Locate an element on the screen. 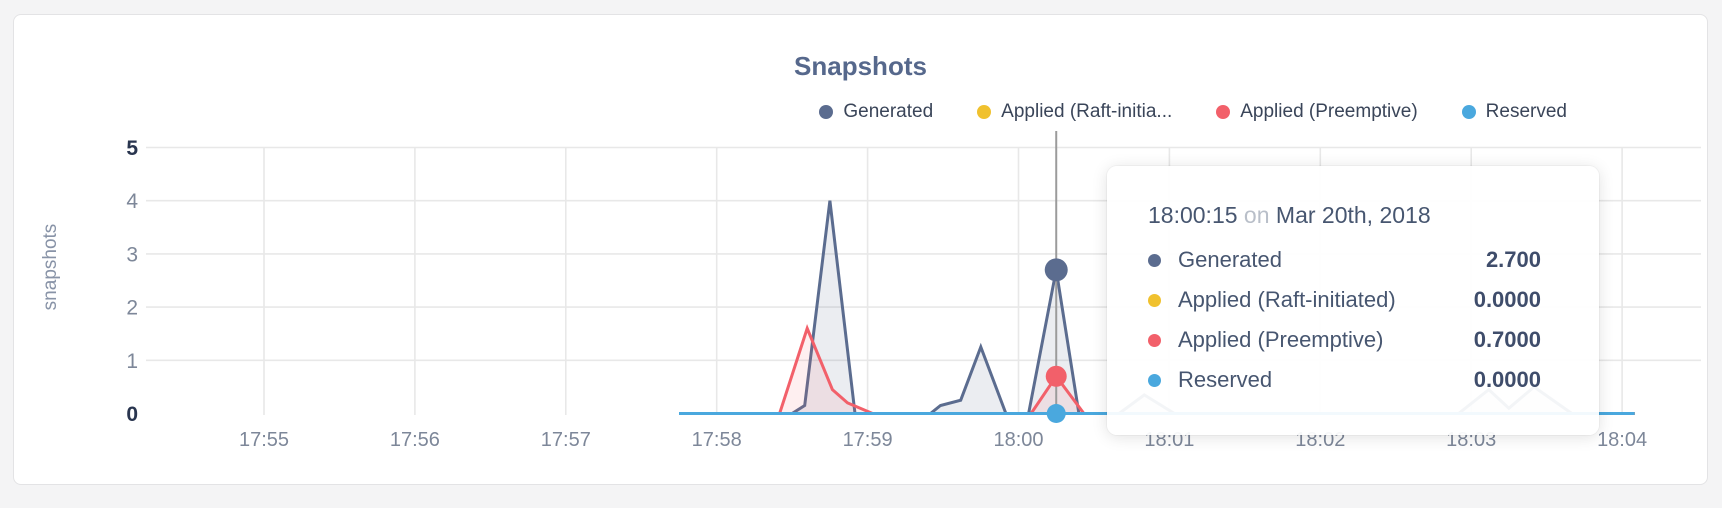 This screenshot has height=508, width=1722. legend-item-applied-preemptive: Applied (Preemptive) is located at coordinates (1317, 112).